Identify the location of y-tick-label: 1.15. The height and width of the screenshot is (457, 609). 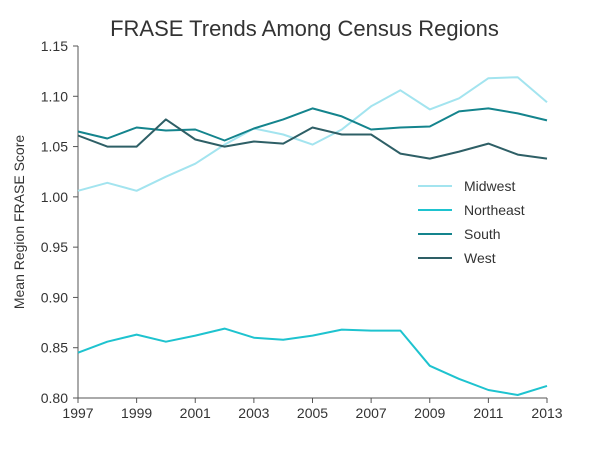
(54, 46).